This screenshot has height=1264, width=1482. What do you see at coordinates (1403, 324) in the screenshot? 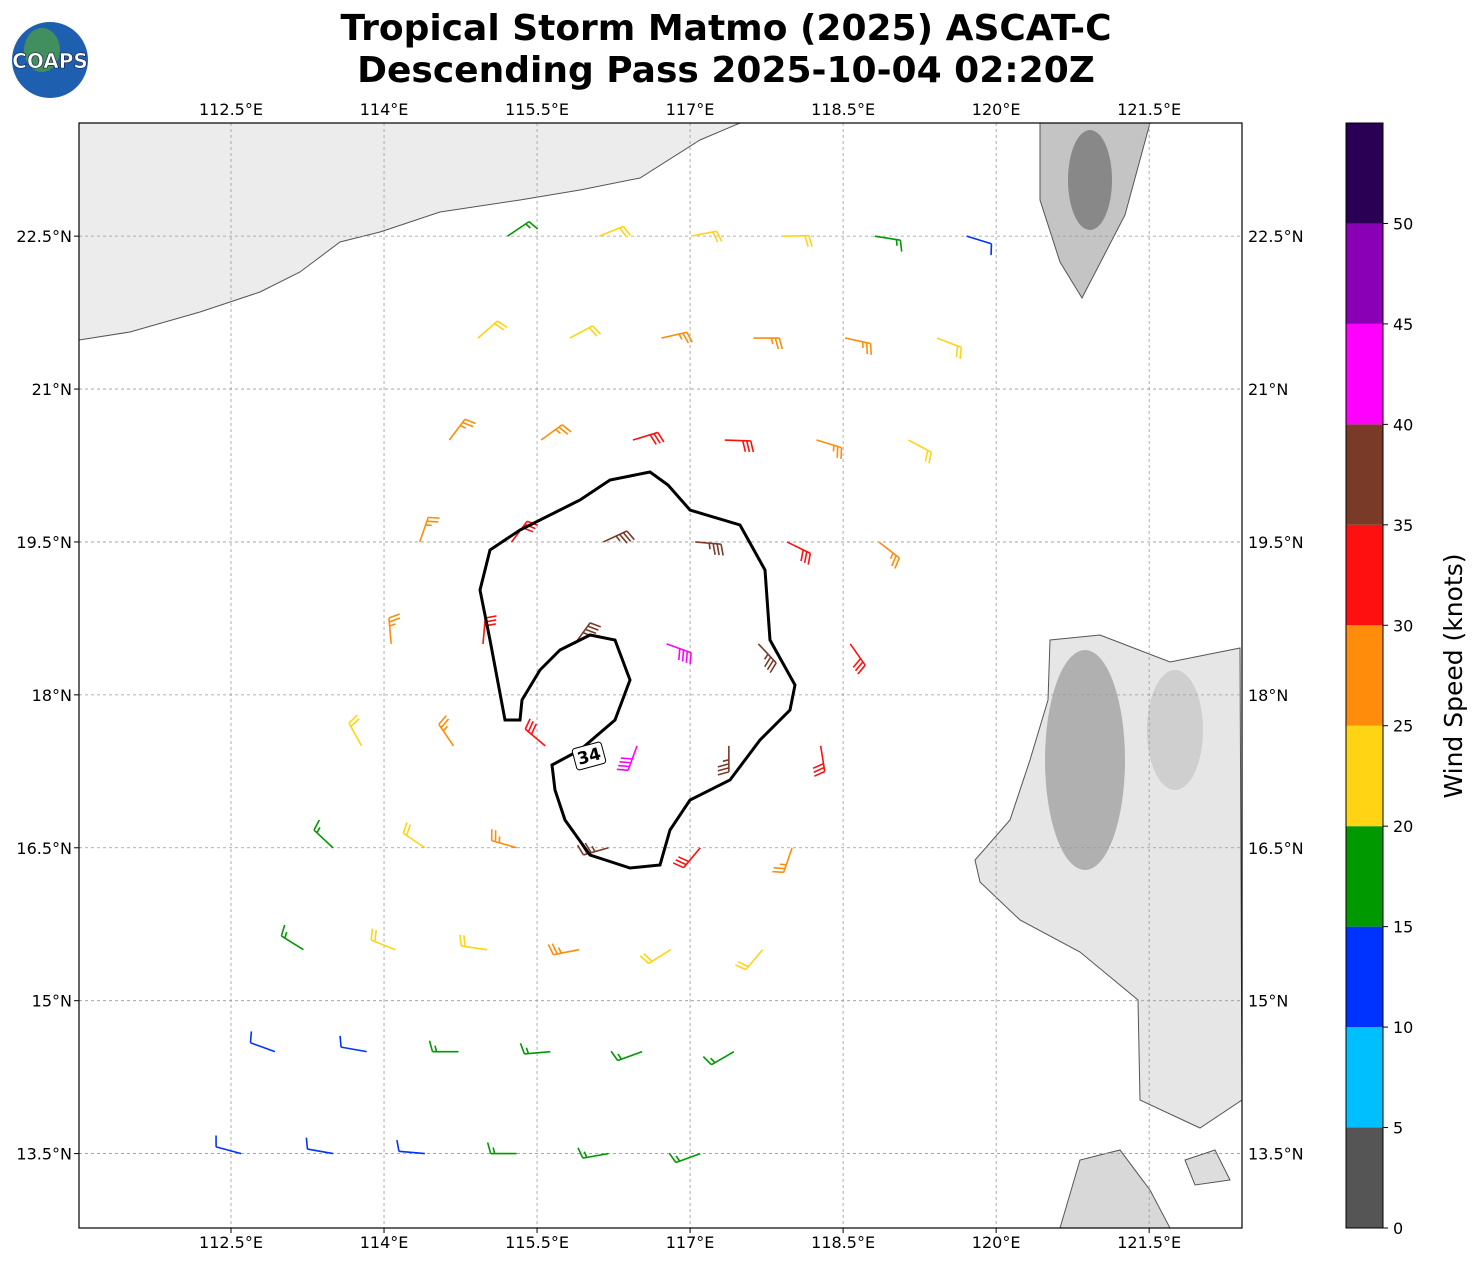
I see `colorbar-tick-label: 45` at bounding box center [1403, 324].